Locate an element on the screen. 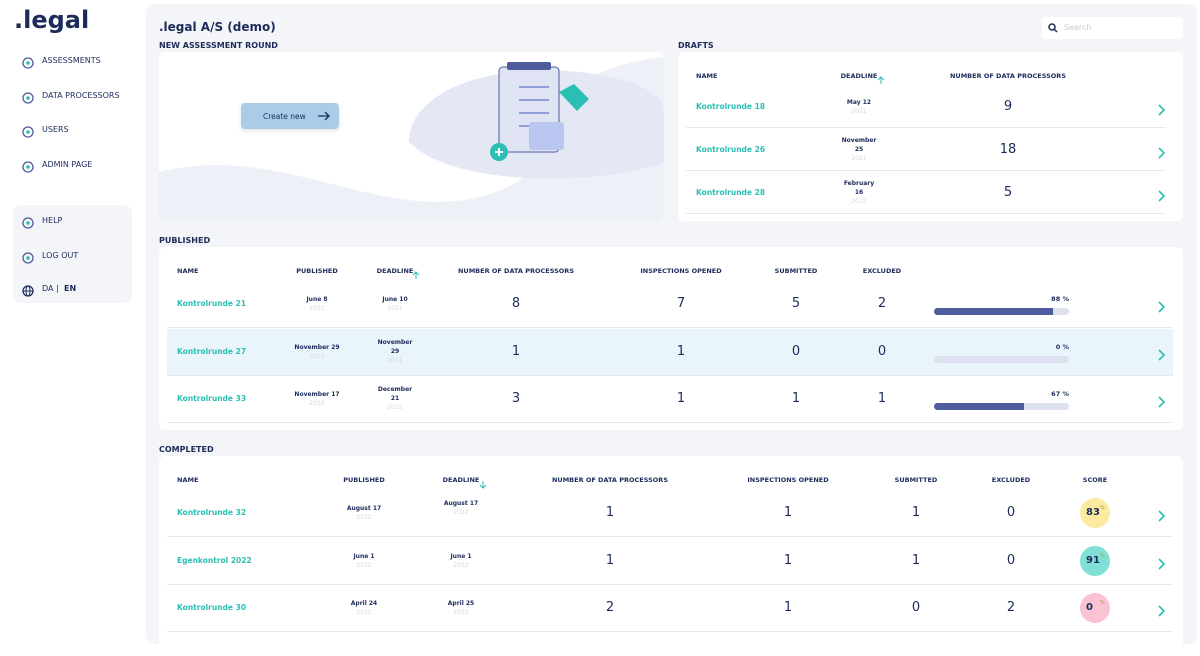 The width and height of the screenshot is (1200, 656). nav-item: ADMIN PAGE is located at coordinates (67, 164).